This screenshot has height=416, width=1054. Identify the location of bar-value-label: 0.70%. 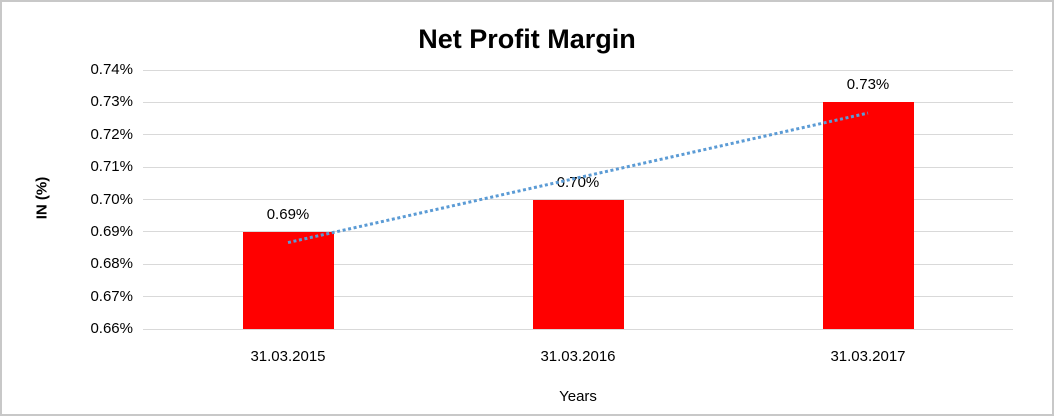
(578, 182).